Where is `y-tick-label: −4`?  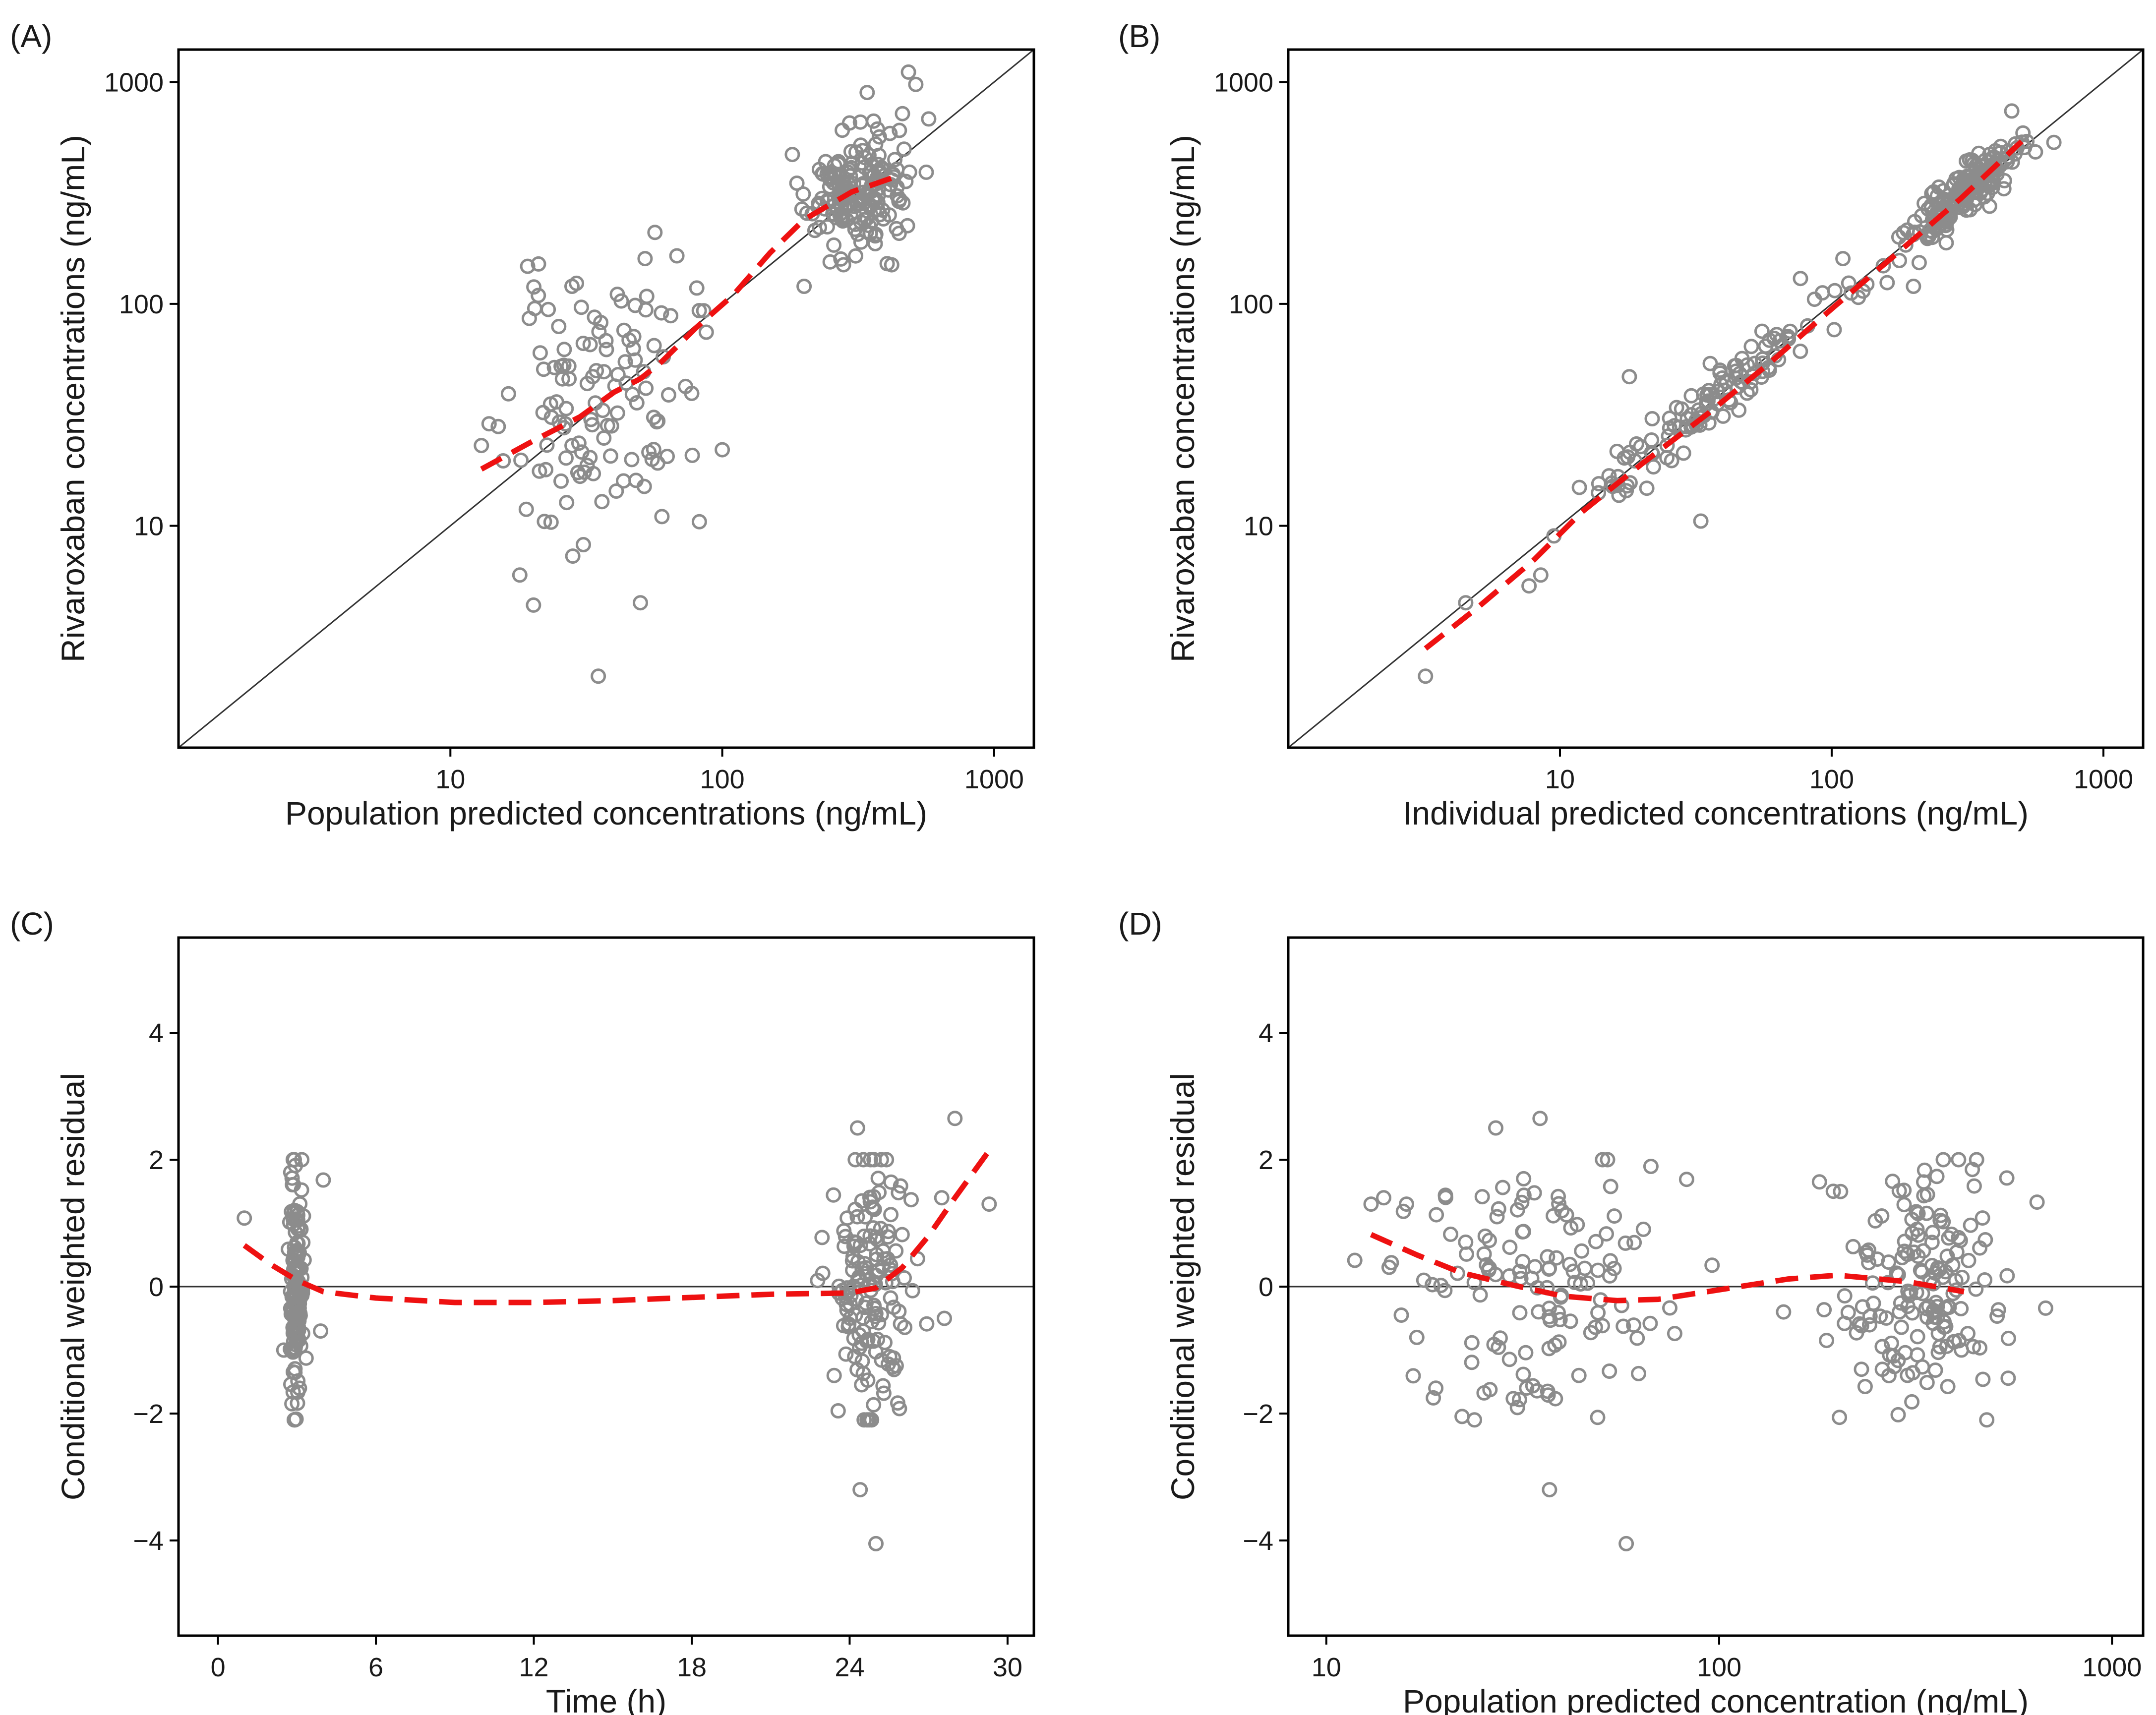 y-tick-label: −4 is located at coordinates (1258, 1541).